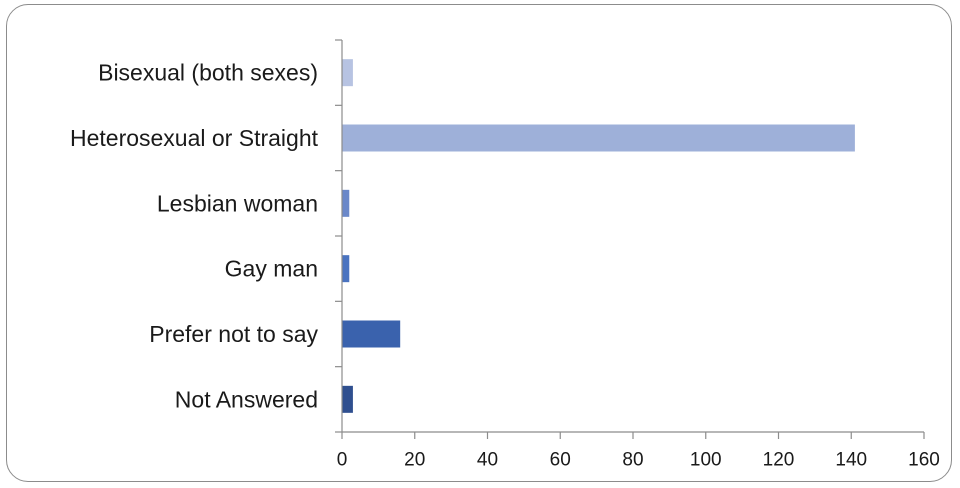 The width and height of the screenshot is (960, 488). Describe the element at coordinates (487, 460) in the screenshot. I see `x-tick-label: 40` at that location.